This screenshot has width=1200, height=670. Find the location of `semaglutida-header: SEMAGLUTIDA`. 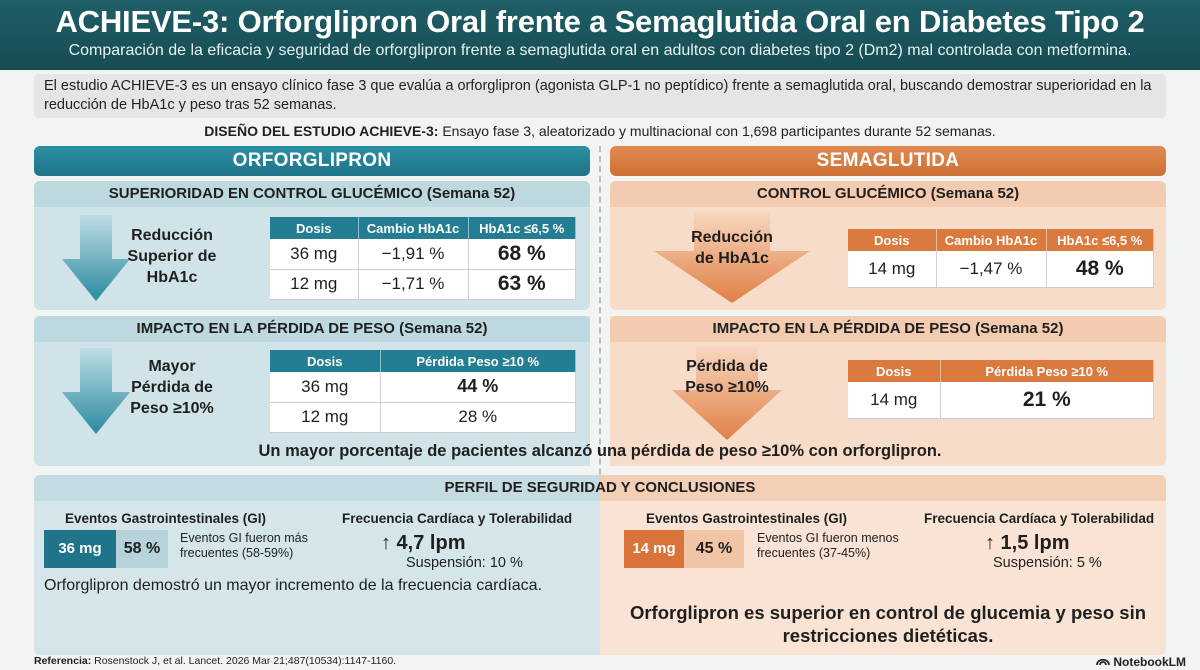

semaglutida-header: SEMAGLUTIDA is located at coordinates (888, 161).